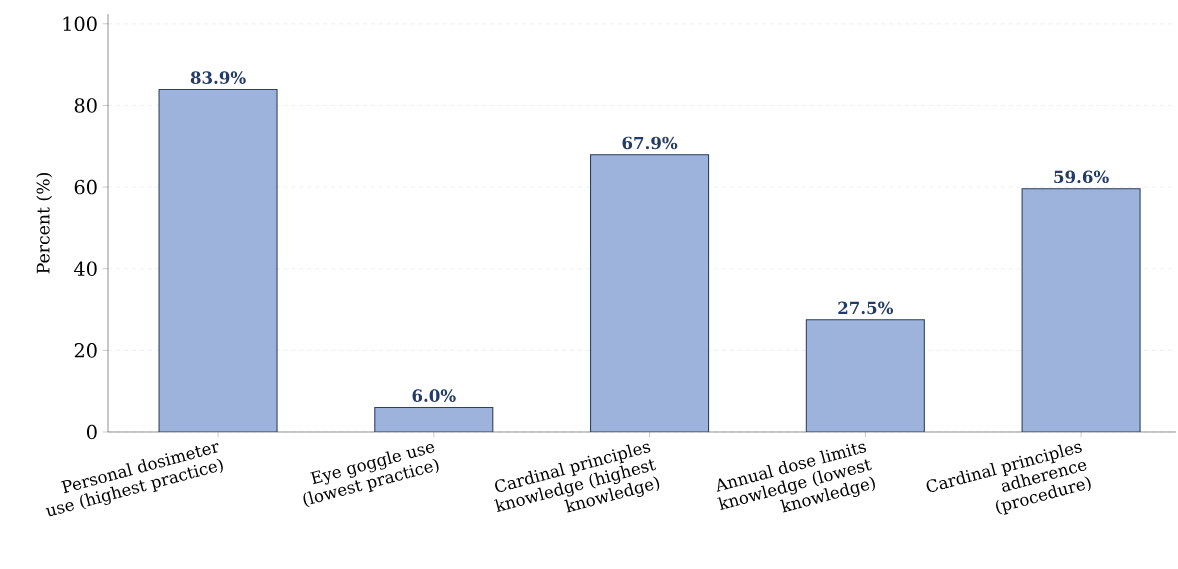  What do you see at coordinates (1081, 177) in the screenshot?
I see `data-label: 59.6%` at bounding box center [1081, 177].